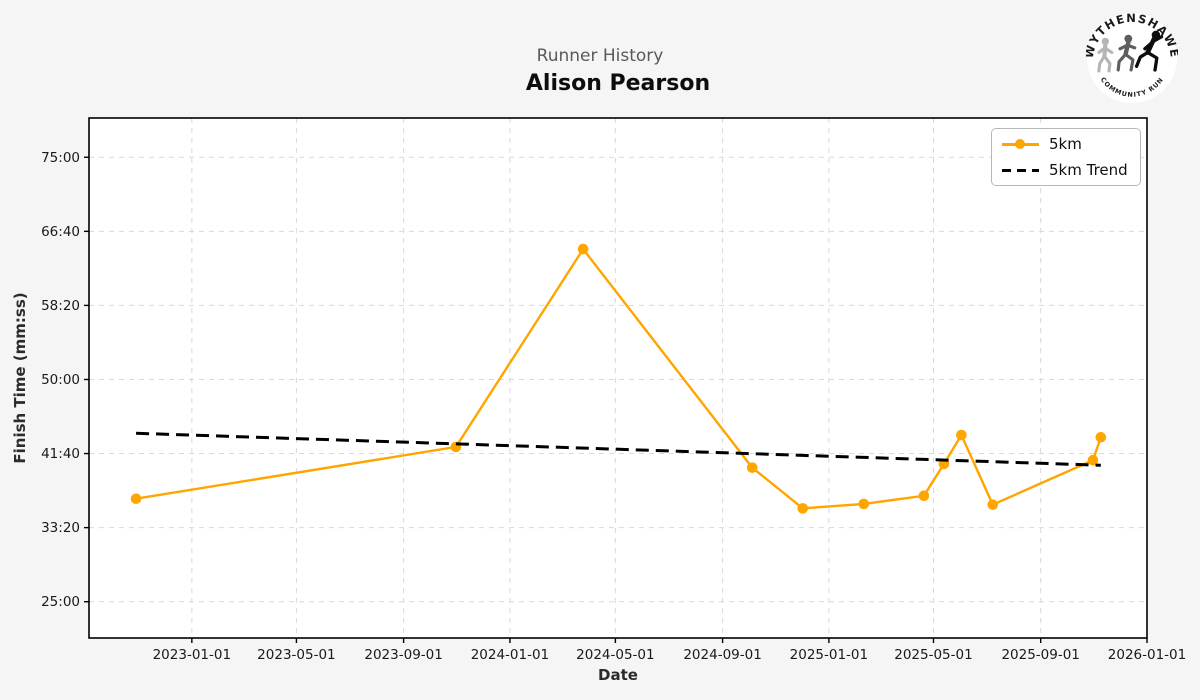  I want to click on legend-item-5km-trend: 5km Trend, so click(1066, 170).